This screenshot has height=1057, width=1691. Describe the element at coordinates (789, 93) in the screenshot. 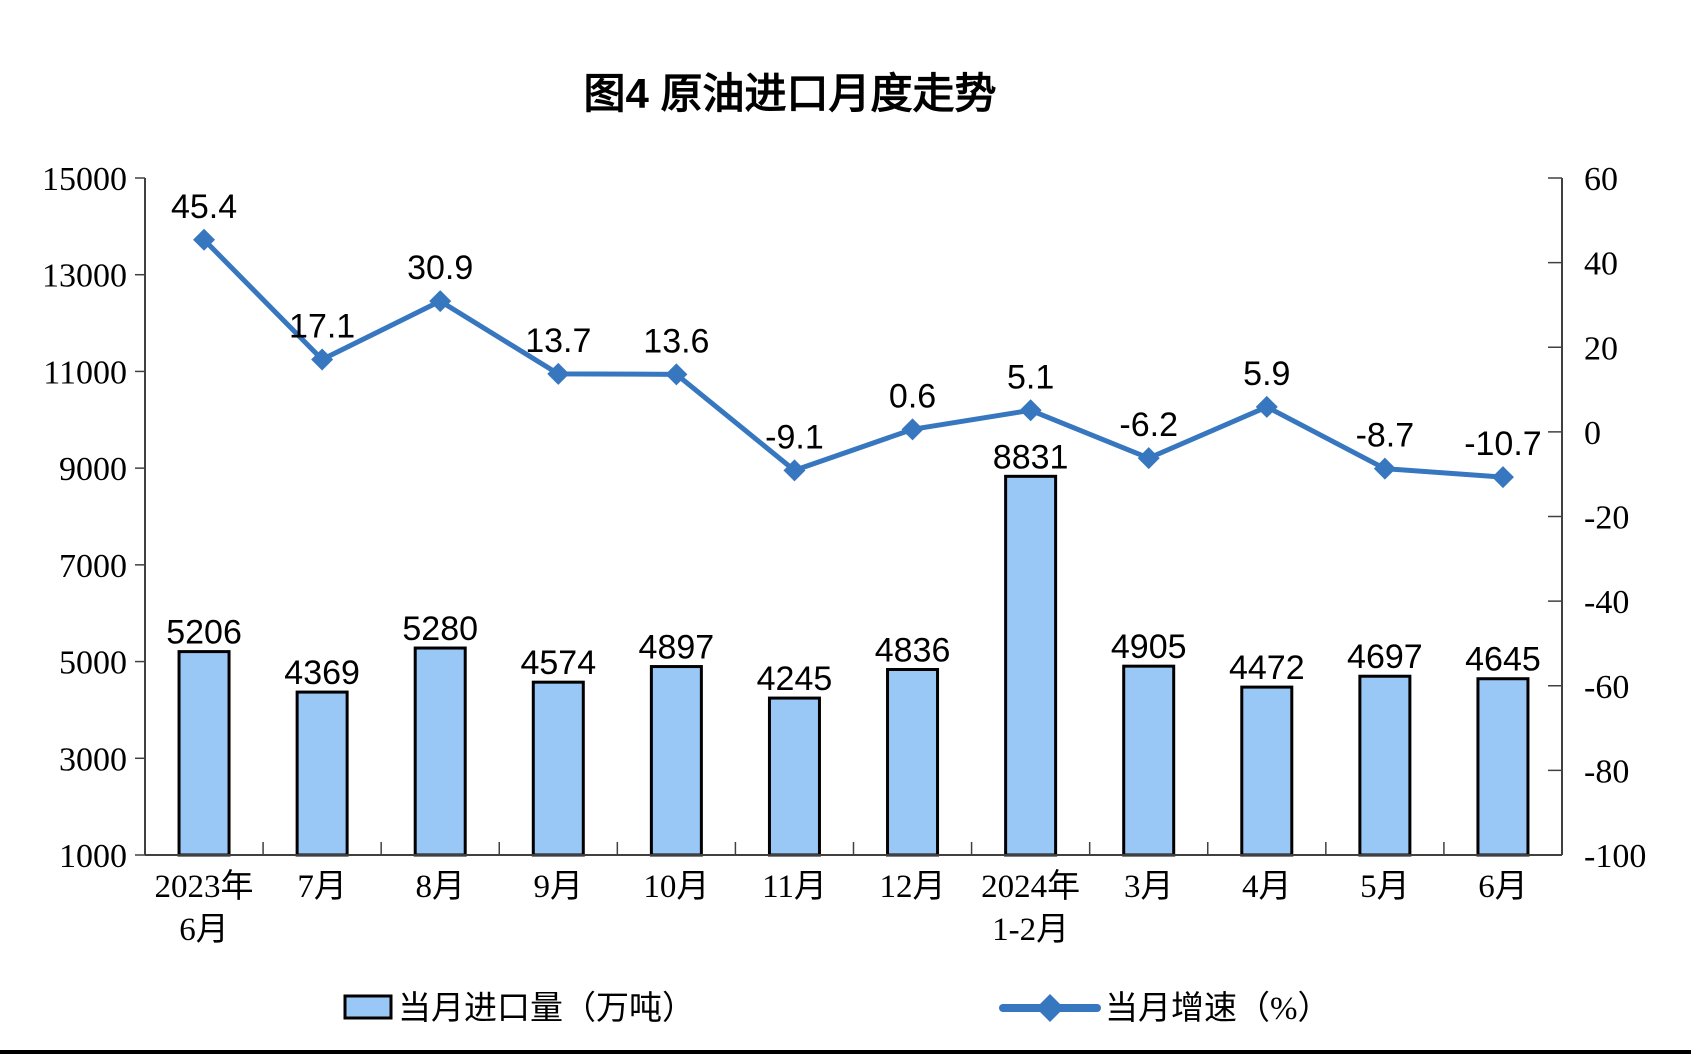

I see `chart-title: 图4 原油进口月度走势` at that location.